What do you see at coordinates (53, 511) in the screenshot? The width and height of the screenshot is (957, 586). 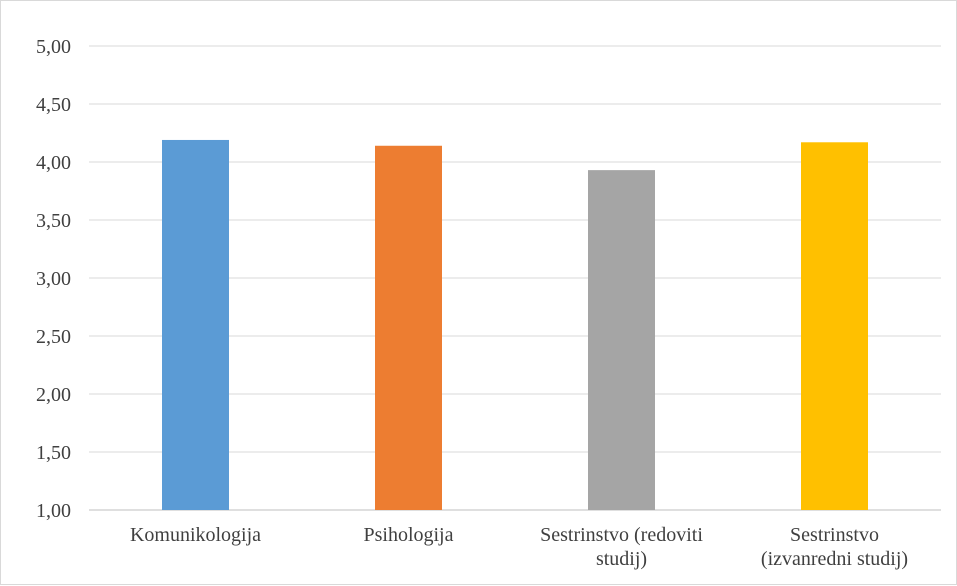 I see `y-tick-label: 1,00` at bounding box center [53, 511].